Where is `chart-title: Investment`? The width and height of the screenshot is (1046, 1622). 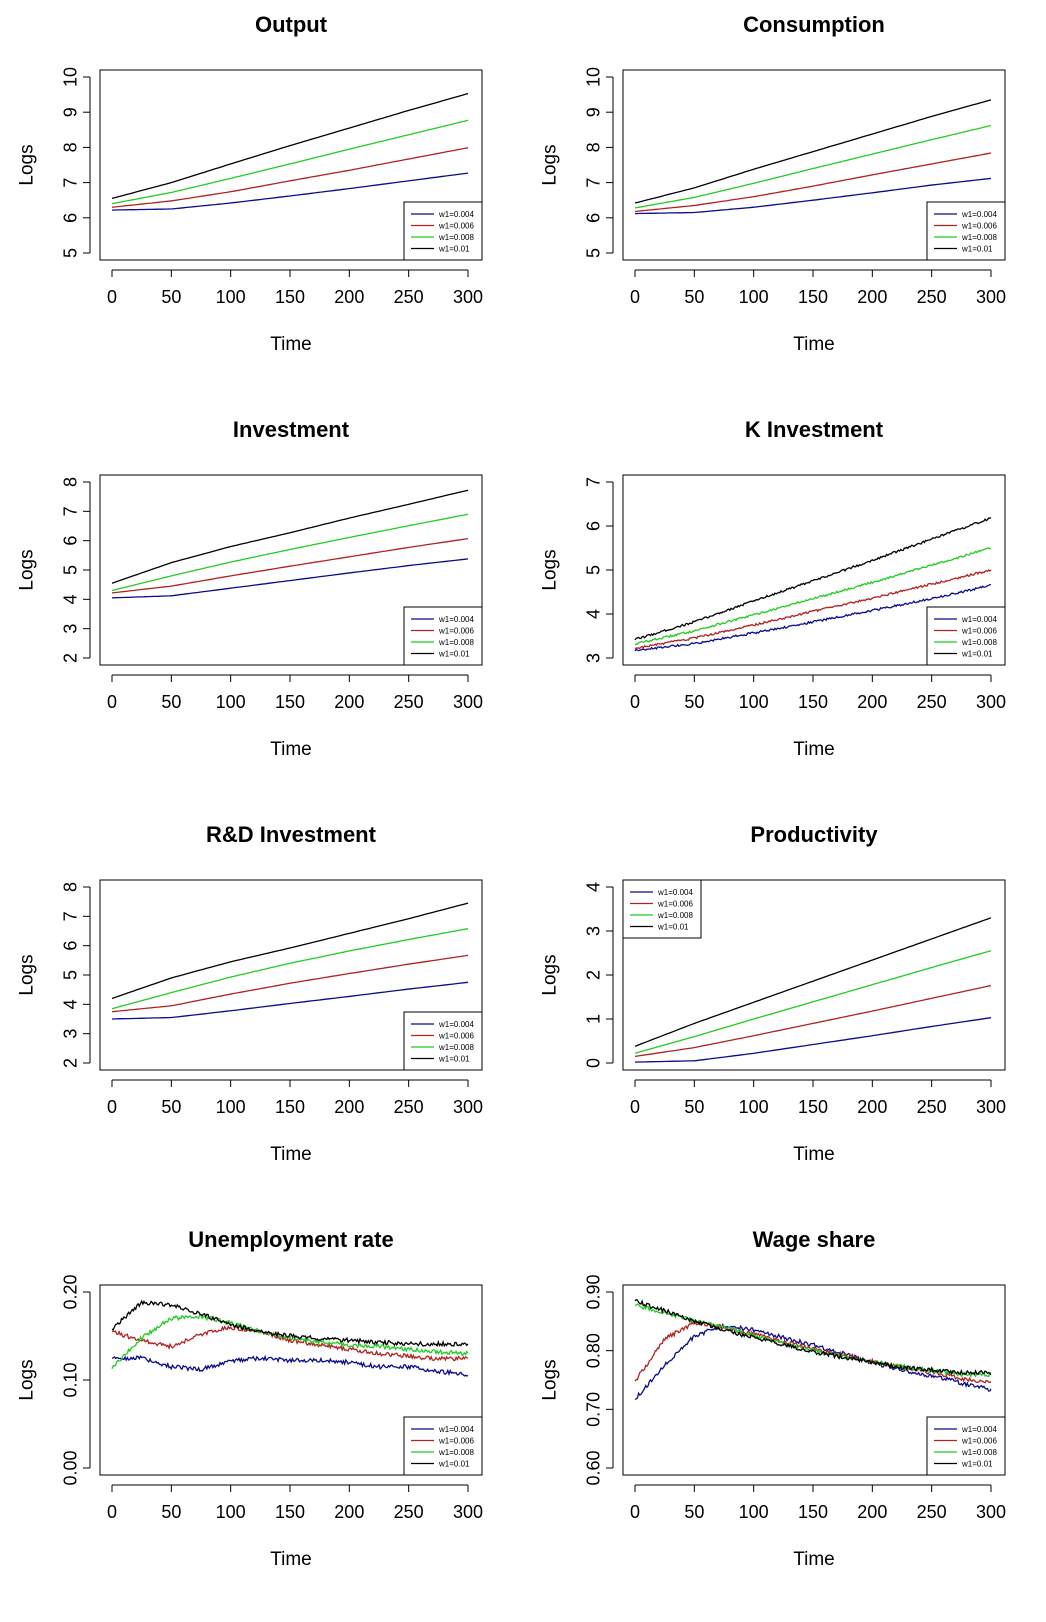 chart-title: Investment is located at coordinates (291, 429).